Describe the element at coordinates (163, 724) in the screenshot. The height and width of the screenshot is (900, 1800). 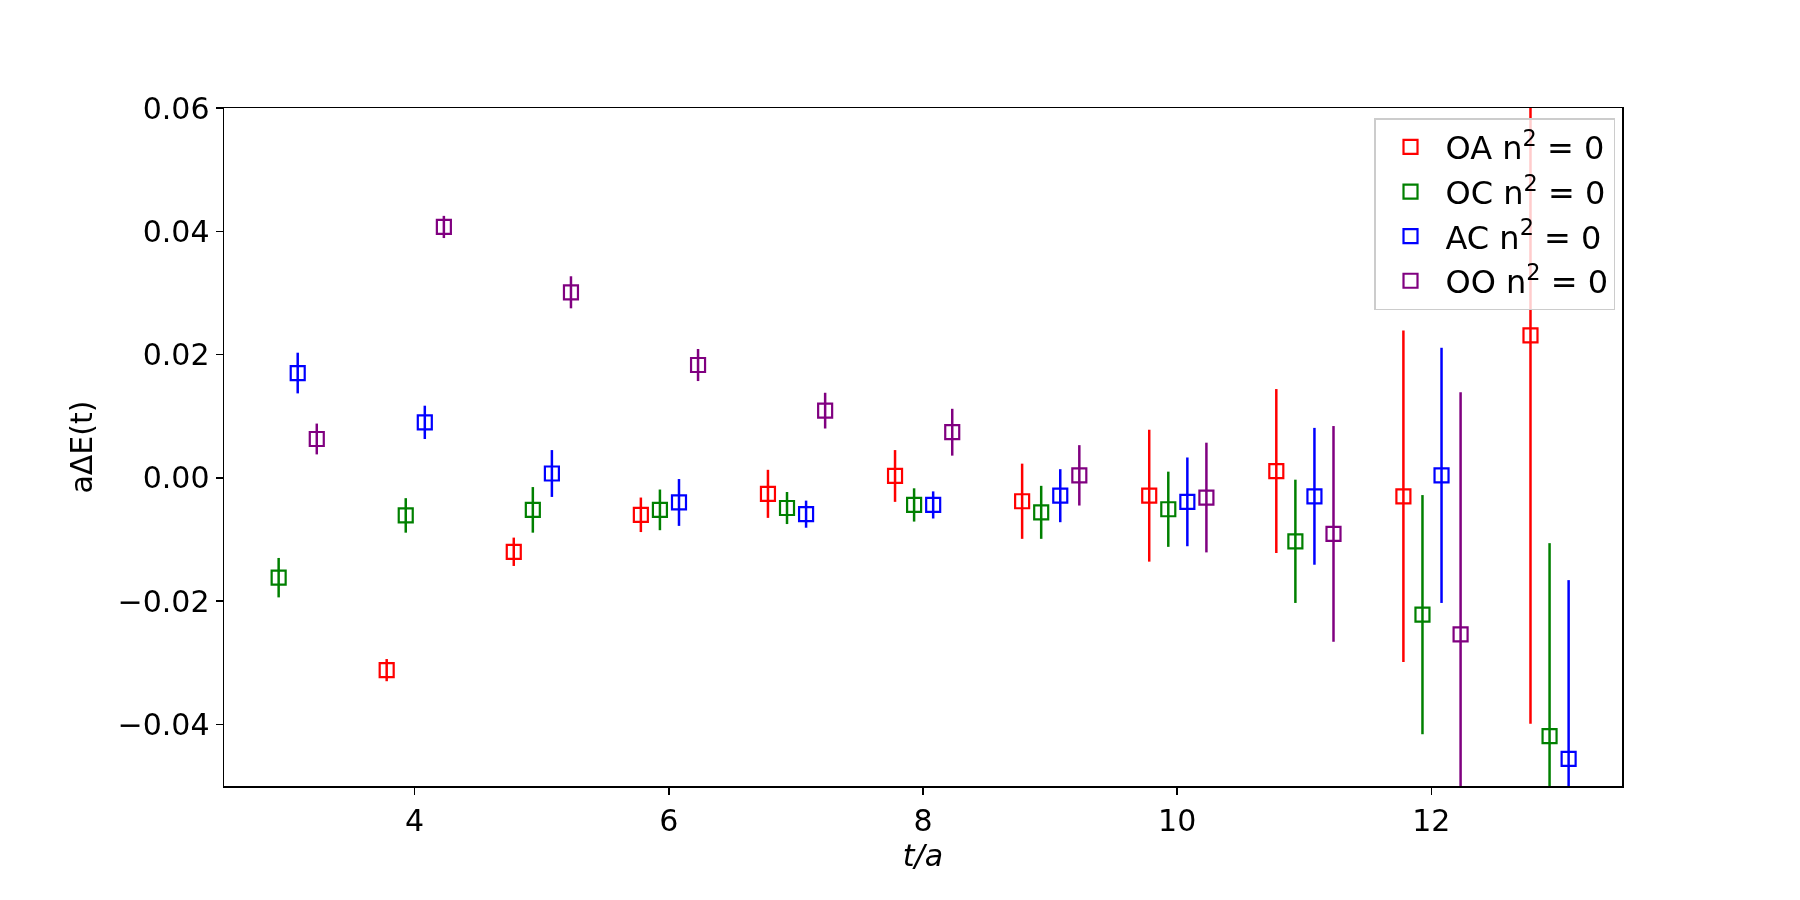
I see `y-tick-label: −0.04` at that location.